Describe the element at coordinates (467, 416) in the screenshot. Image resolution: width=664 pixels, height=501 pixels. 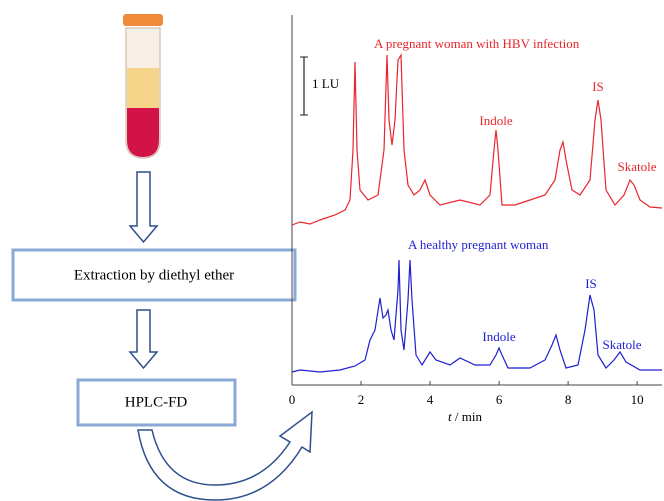
I see `x-axis-unit: / min` at that location.